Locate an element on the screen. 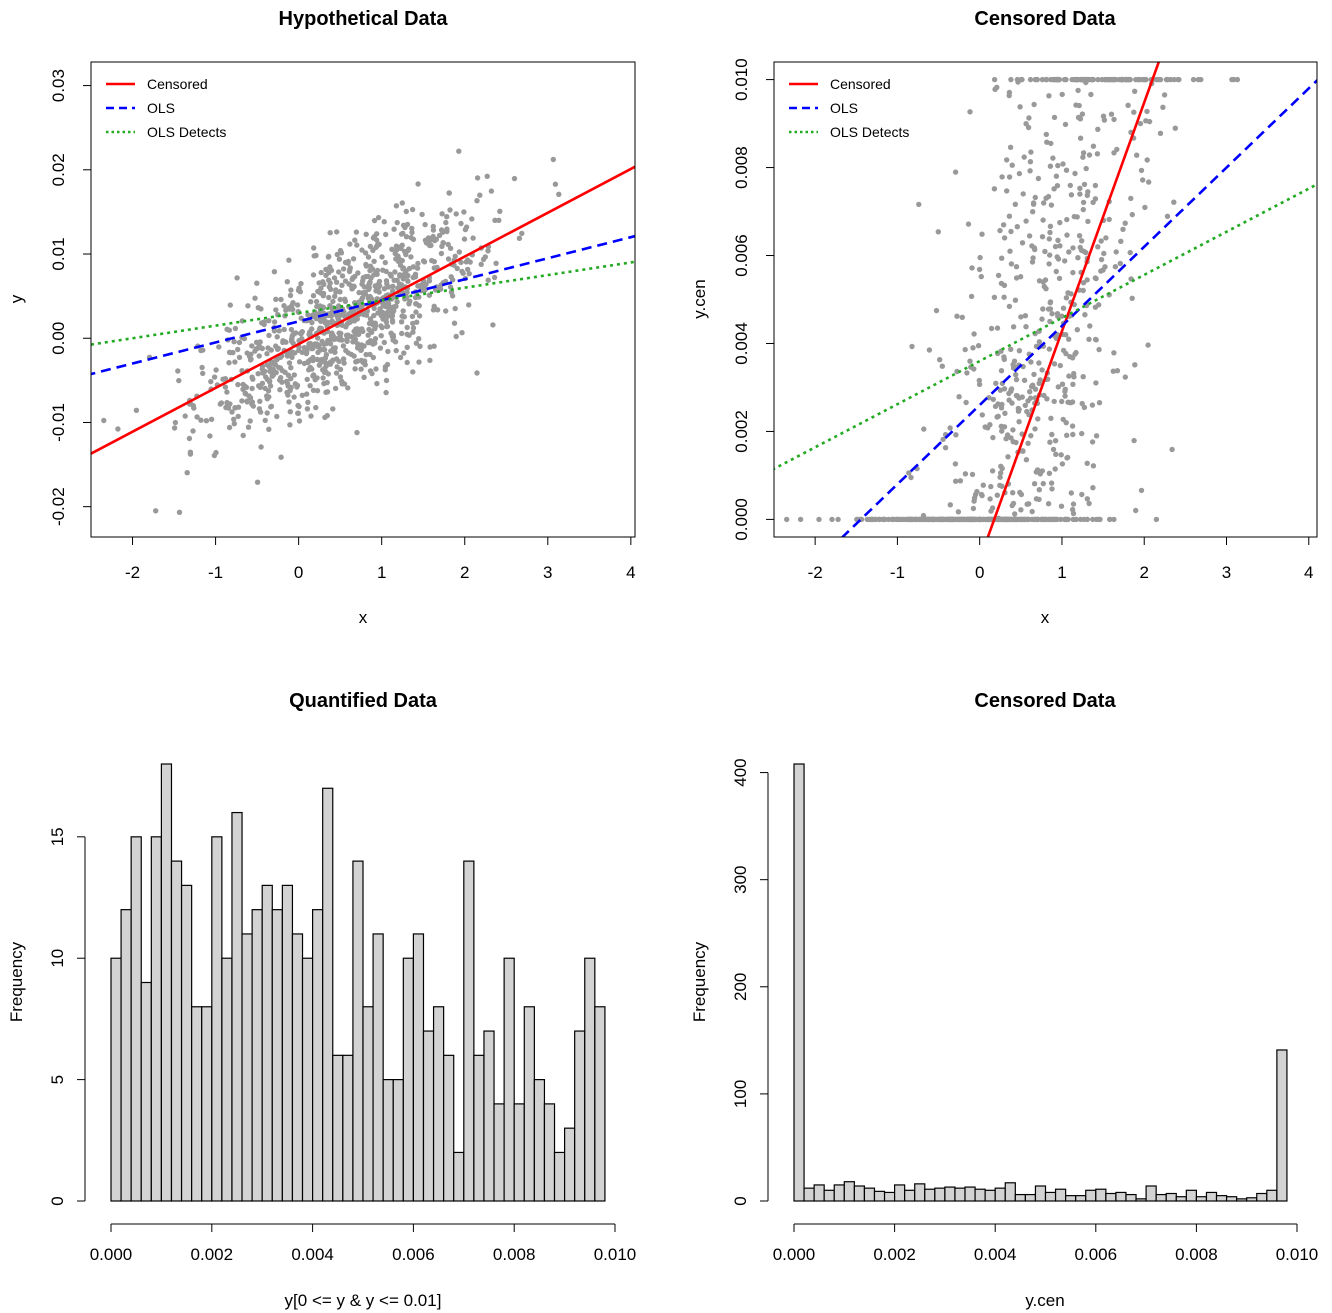 The width and height of the screenshot is (1332, 1313). x-axis-label: x is located at coordinates (363, 617).